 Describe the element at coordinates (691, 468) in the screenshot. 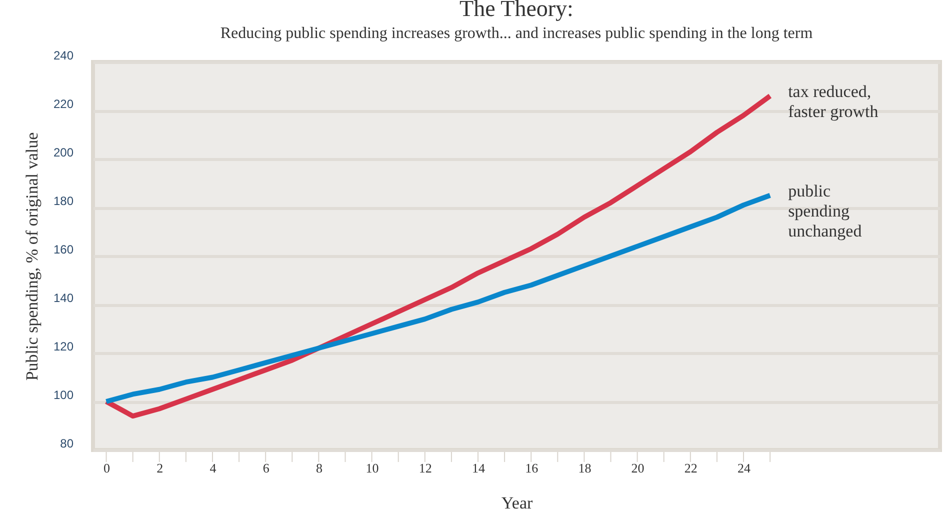

I see `x-tick-label: 22` at that location.